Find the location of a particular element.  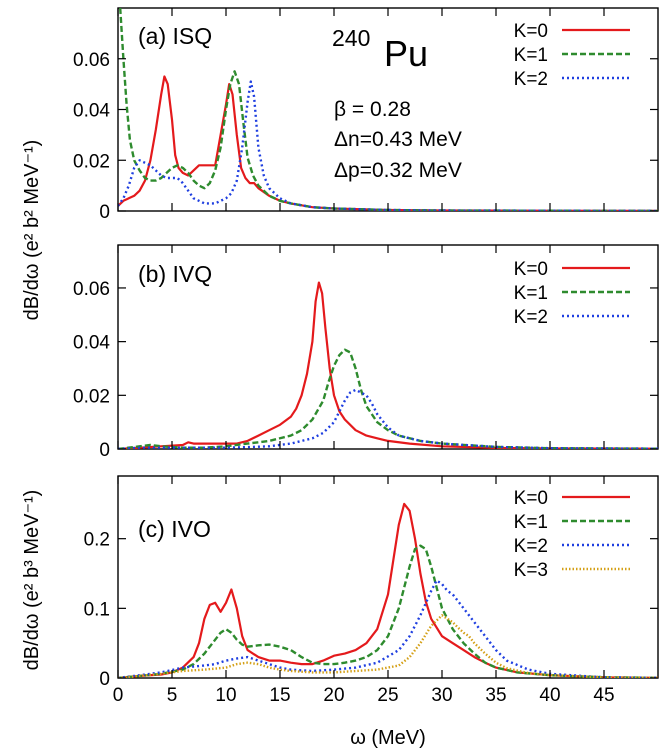

panel-c-legend: K=0 K=1 K=2 K=3 is located at coordinates (572, 534).